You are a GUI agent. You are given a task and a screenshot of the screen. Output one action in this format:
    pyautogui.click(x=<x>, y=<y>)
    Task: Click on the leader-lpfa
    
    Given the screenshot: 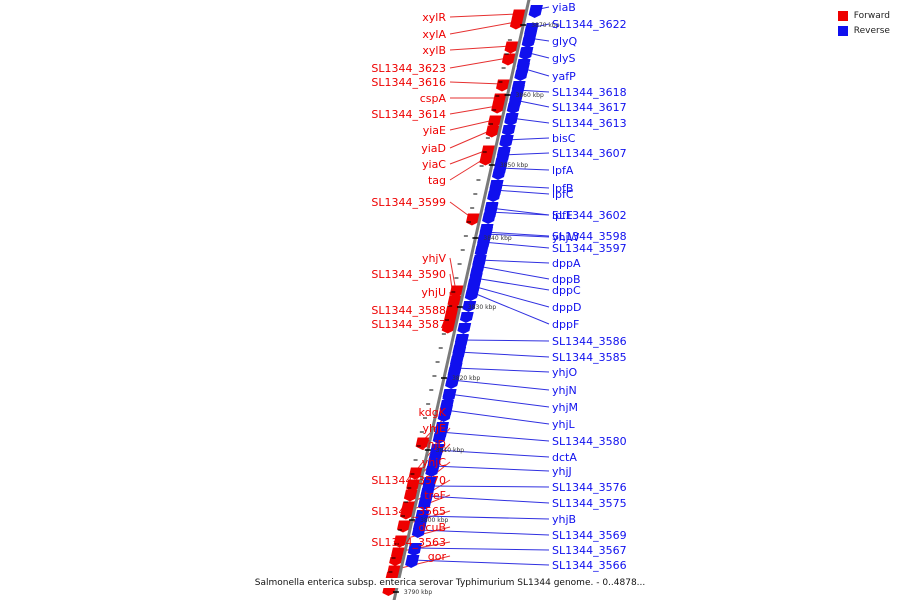 What is the action you would take?
    pyautogui.click(x=524, y=169)
    